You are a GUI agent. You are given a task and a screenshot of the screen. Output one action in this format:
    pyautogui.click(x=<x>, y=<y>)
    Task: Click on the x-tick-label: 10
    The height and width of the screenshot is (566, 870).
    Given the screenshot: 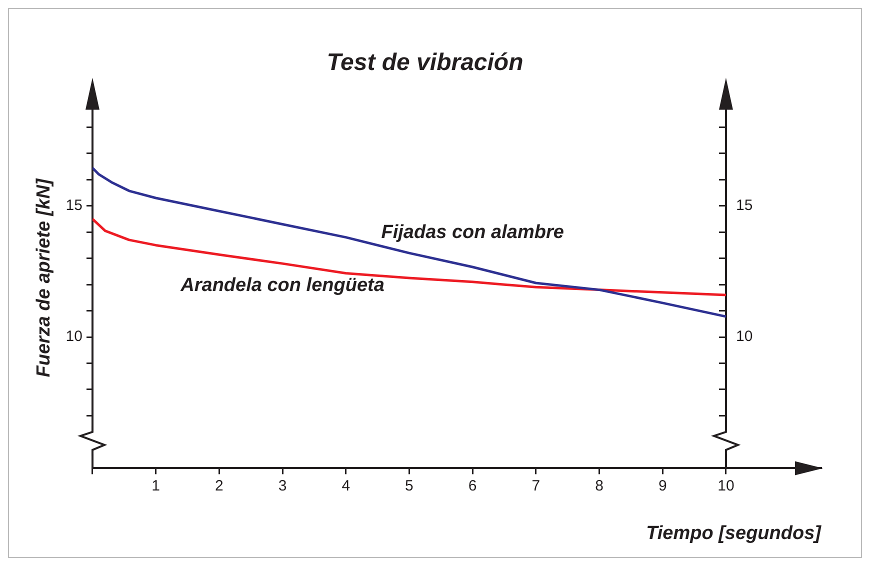 What is the action you would take?
    pyautogui.click(x=726, y=485)
    